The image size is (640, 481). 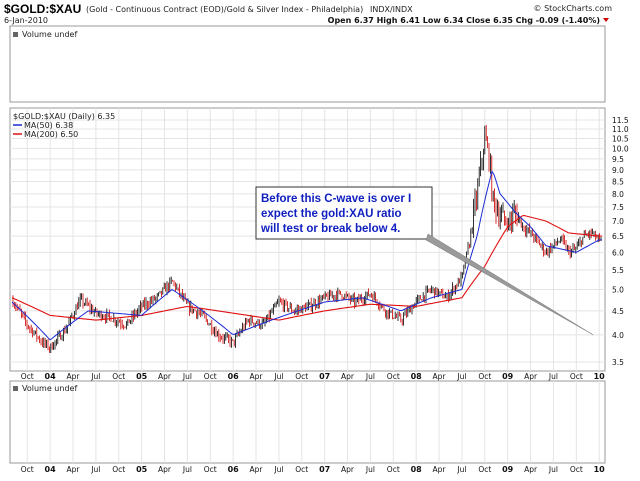 I want to click on panel-marker-icon, so click(x=15, y=34).